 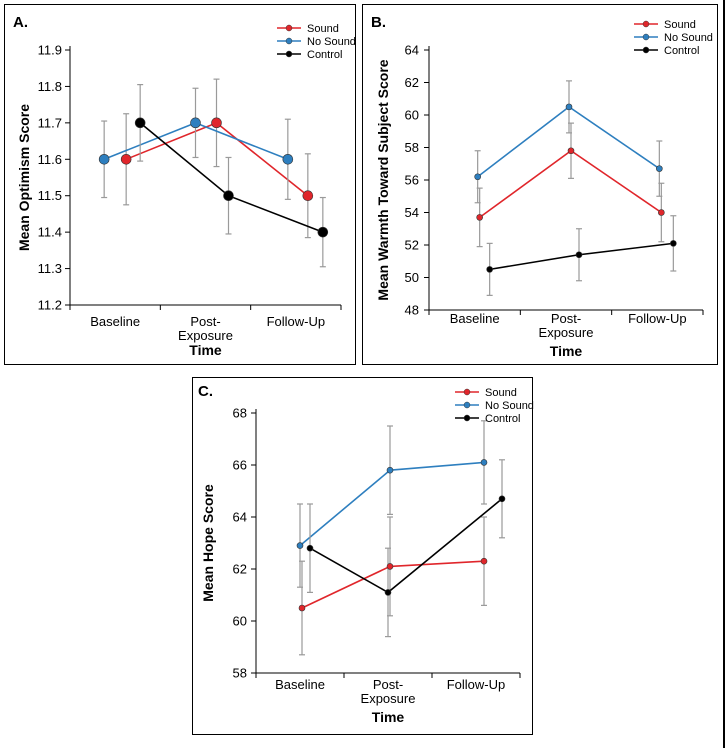 What do you see at coordinates (231, 177) in the screenshot?
I see `series-line-control` at bounding box center [231, 177].